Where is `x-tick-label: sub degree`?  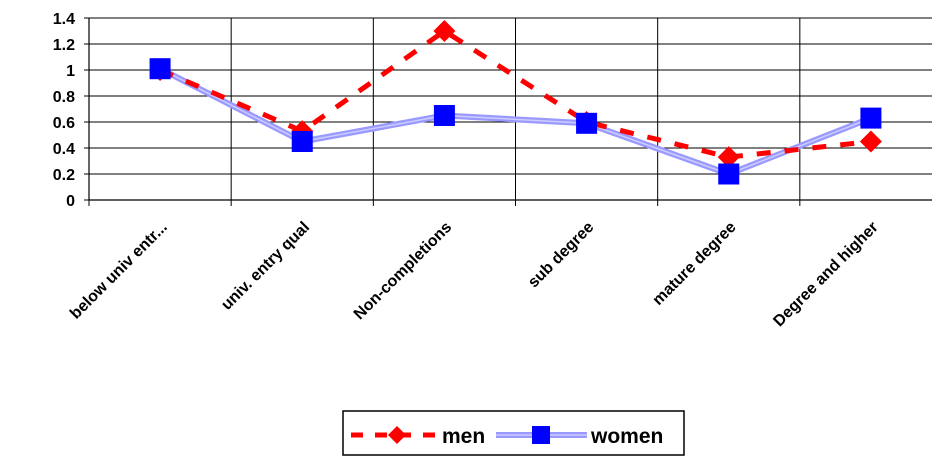 x-tick-label: sub degree is located at coordinates (561, 255).